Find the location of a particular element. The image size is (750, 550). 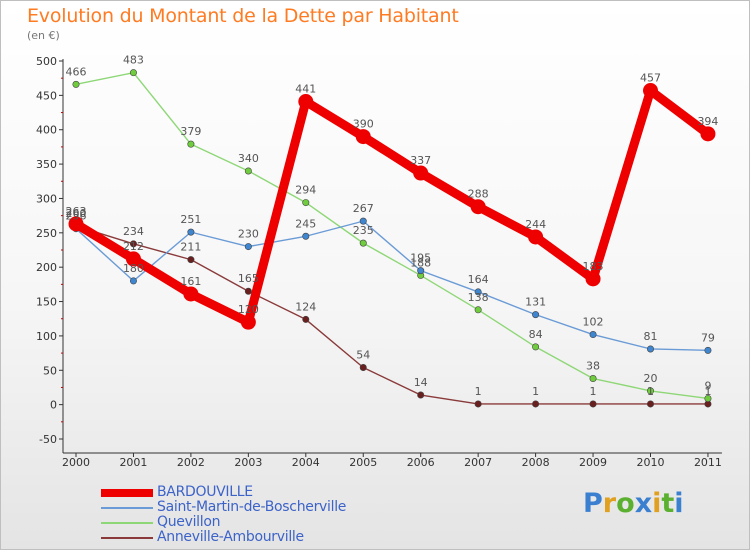

data-label: 20 is located at coordinates (651, 378).